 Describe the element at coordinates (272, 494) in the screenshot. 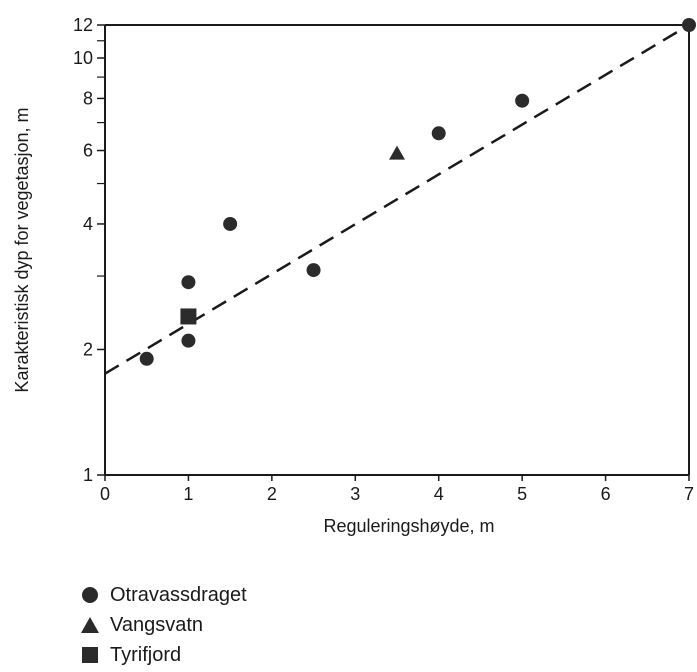

I see `x-tick-label: 2` at that location.